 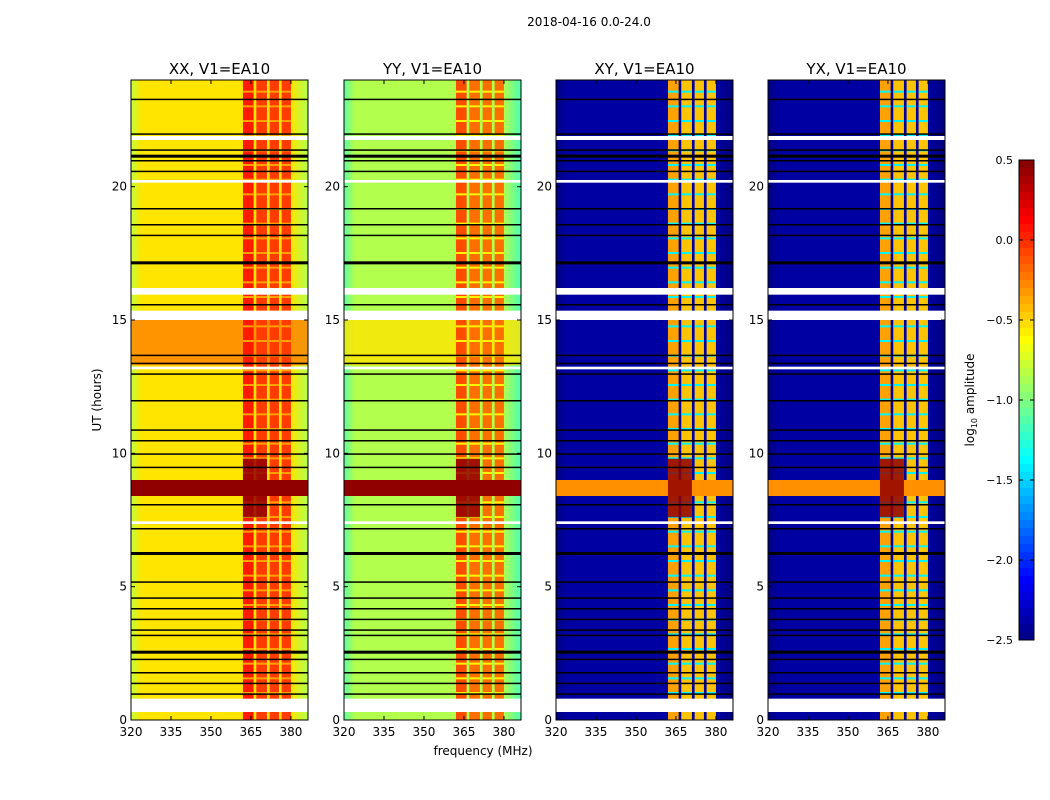 I want to click on x-tick-label: 335, so click(x=596, y=732).